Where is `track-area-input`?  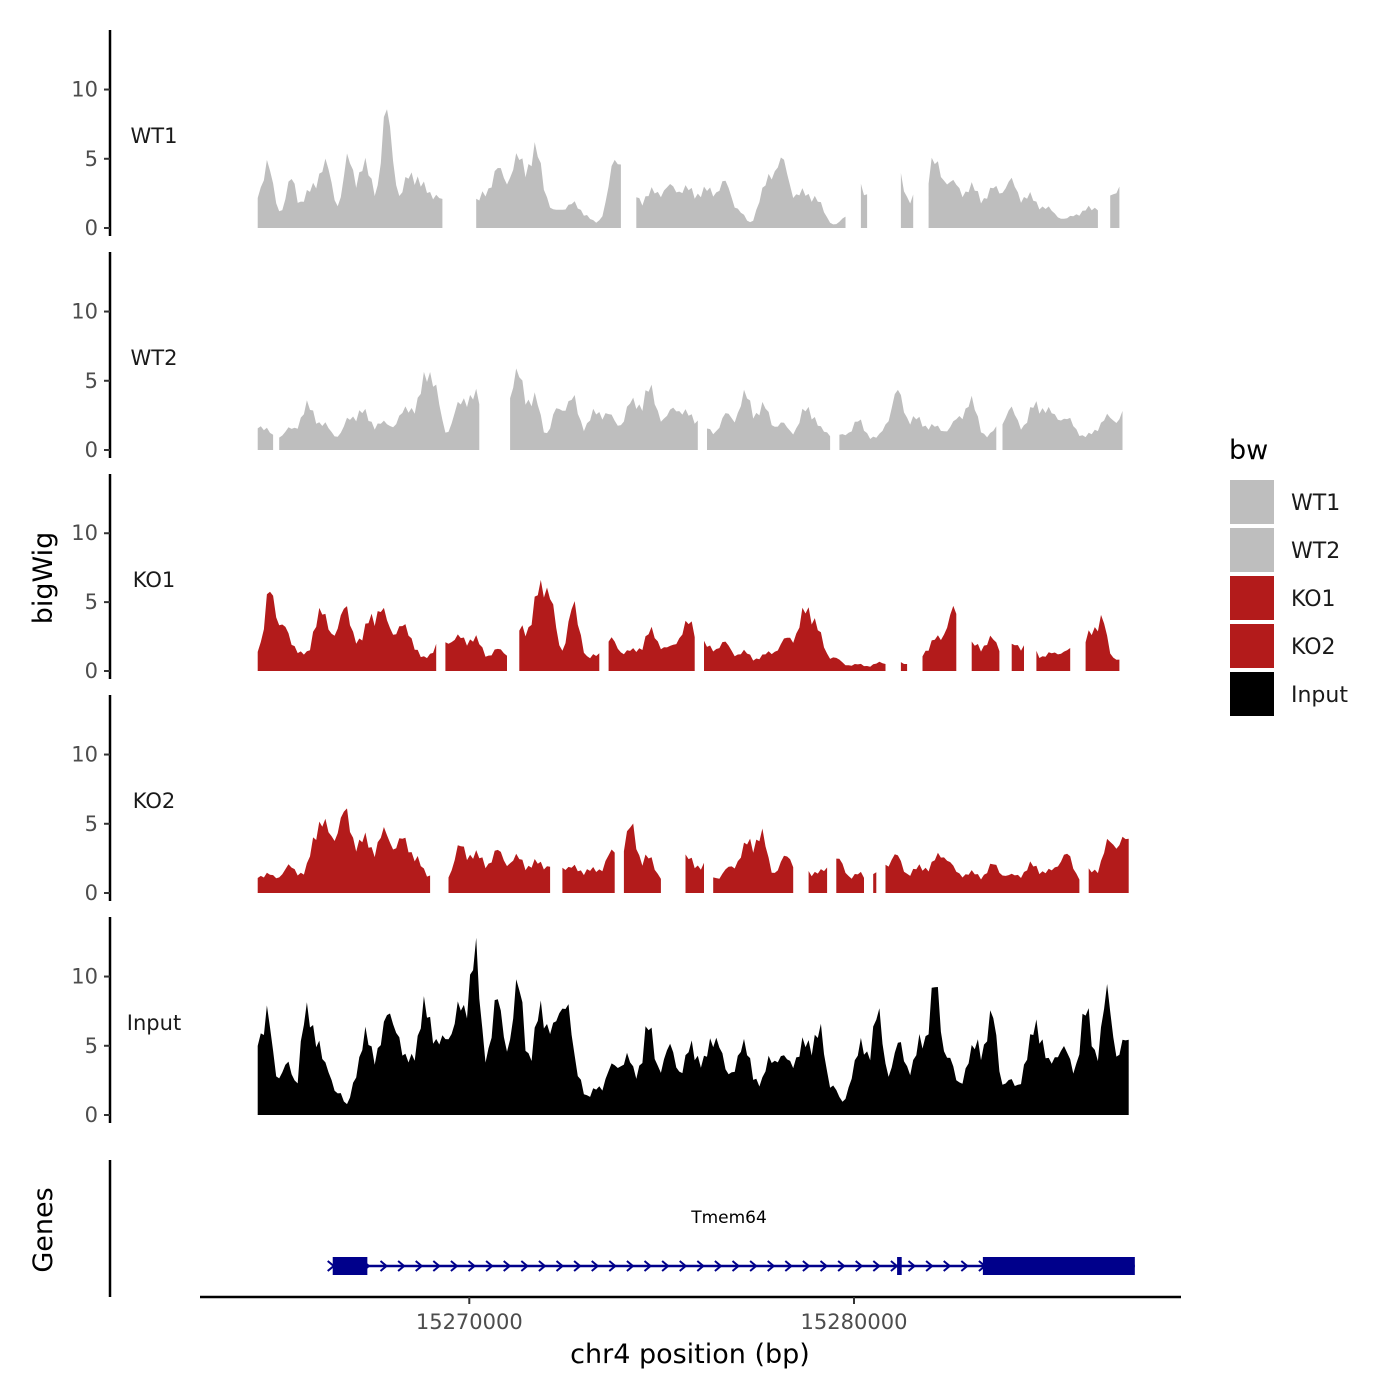
track-area-input is located at coordinates (693, 1026).